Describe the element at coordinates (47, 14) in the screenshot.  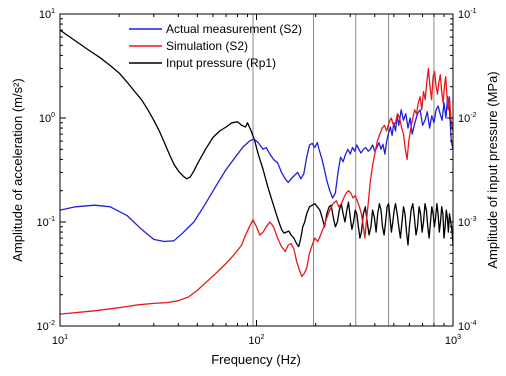
I see `y-left-tick-label: 10¹` at that location.